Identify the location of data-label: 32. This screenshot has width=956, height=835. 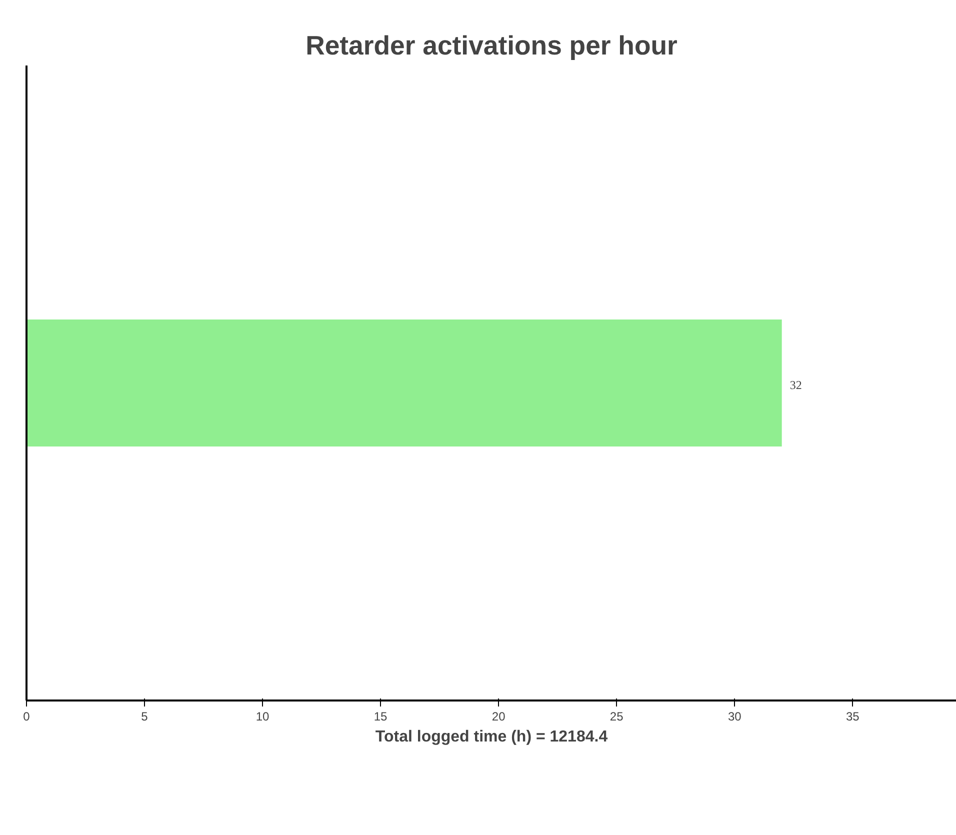
(796, 385).